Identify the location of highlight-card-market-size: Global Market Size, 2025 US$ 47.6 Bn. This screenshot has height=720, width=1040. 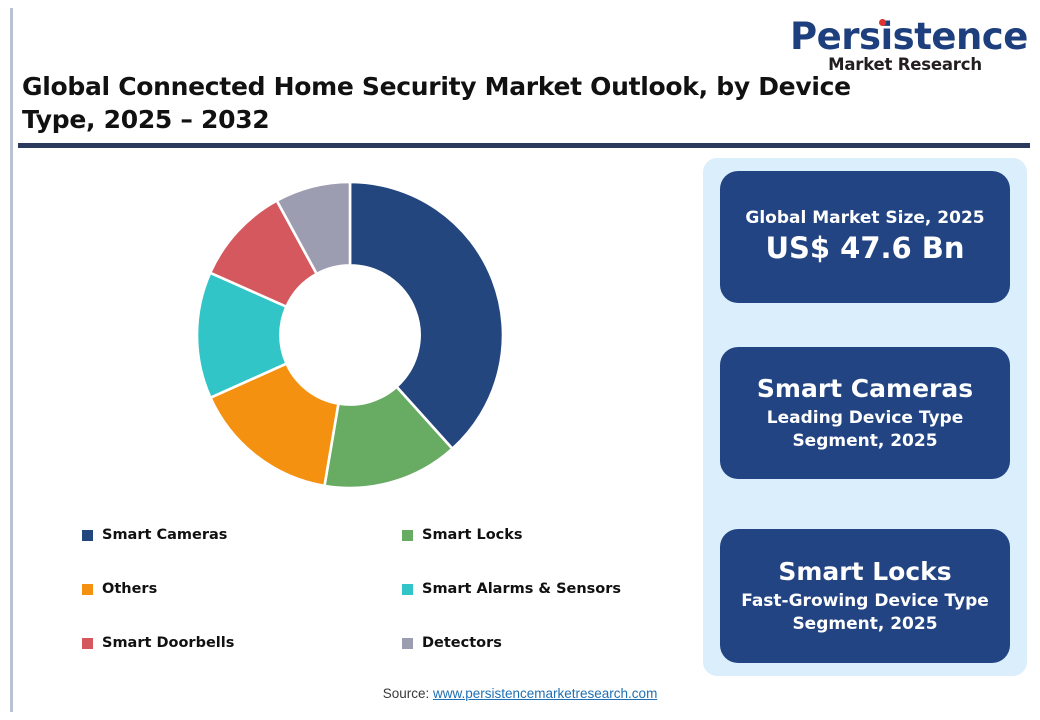
(865, 237).